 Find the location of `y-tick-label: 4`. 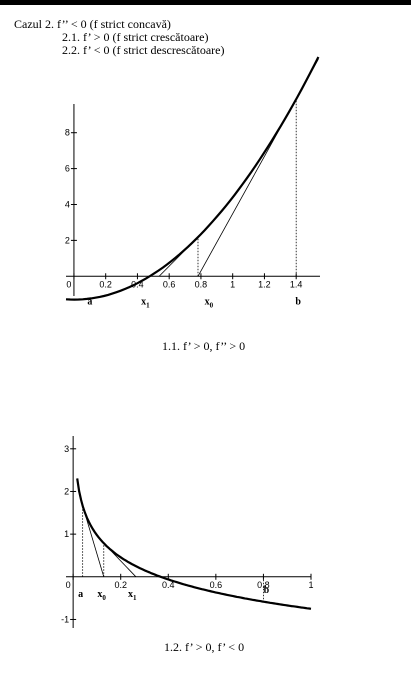

y-tick-label: 4 is located at coordinates (67, 204).